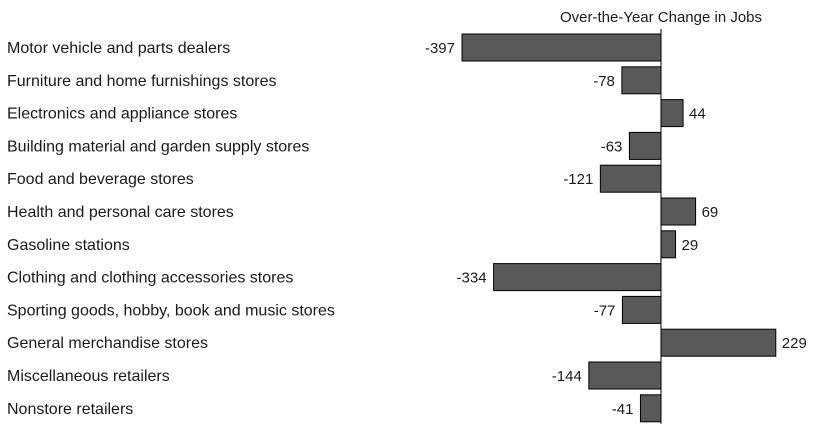 The image size is (815, 425). Describe the element at coordinates (472, 278) in the screenshot. I see `value-label: -334` at that location.